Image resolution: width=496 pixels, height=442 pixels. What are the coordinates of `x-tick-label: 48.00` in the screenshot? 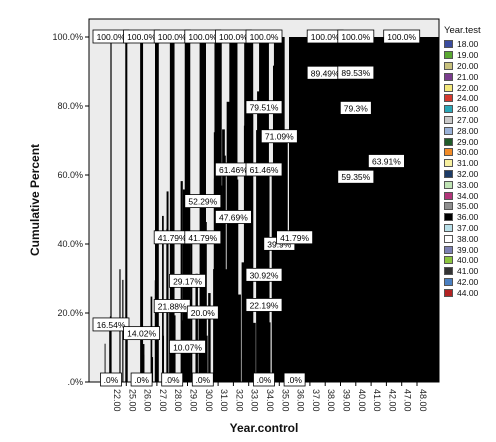 It's located at (423, 400).